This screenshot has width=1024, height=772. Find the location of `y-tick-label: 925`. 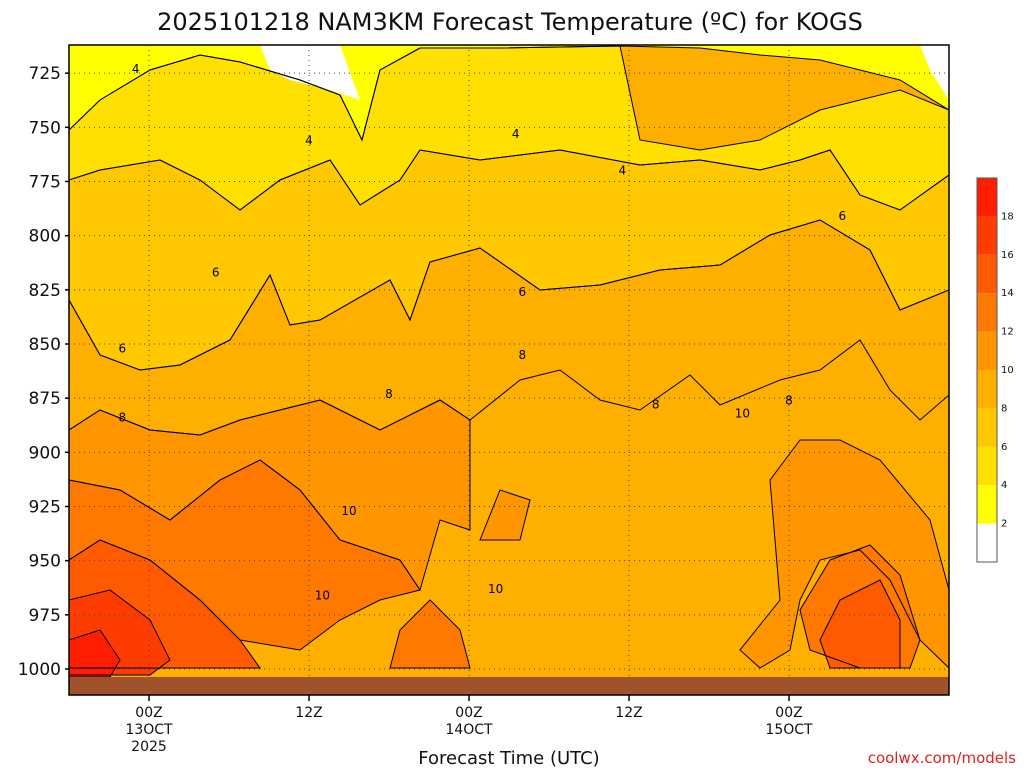

y-tick-label: 925 is located at coordinates (45, 508).